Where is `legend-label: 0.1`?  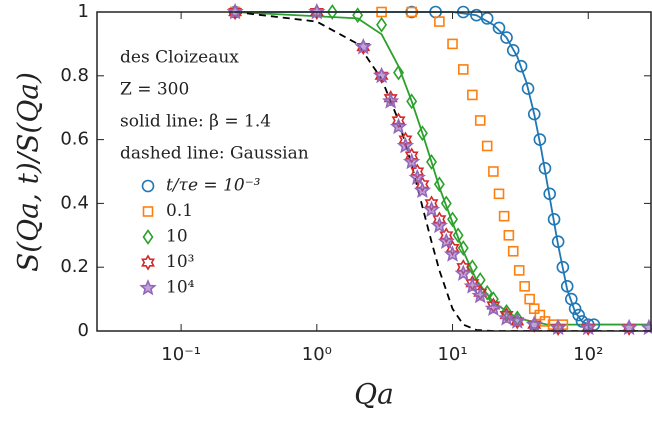
legend-label: 0.1 is located at coordinates (179, 211).